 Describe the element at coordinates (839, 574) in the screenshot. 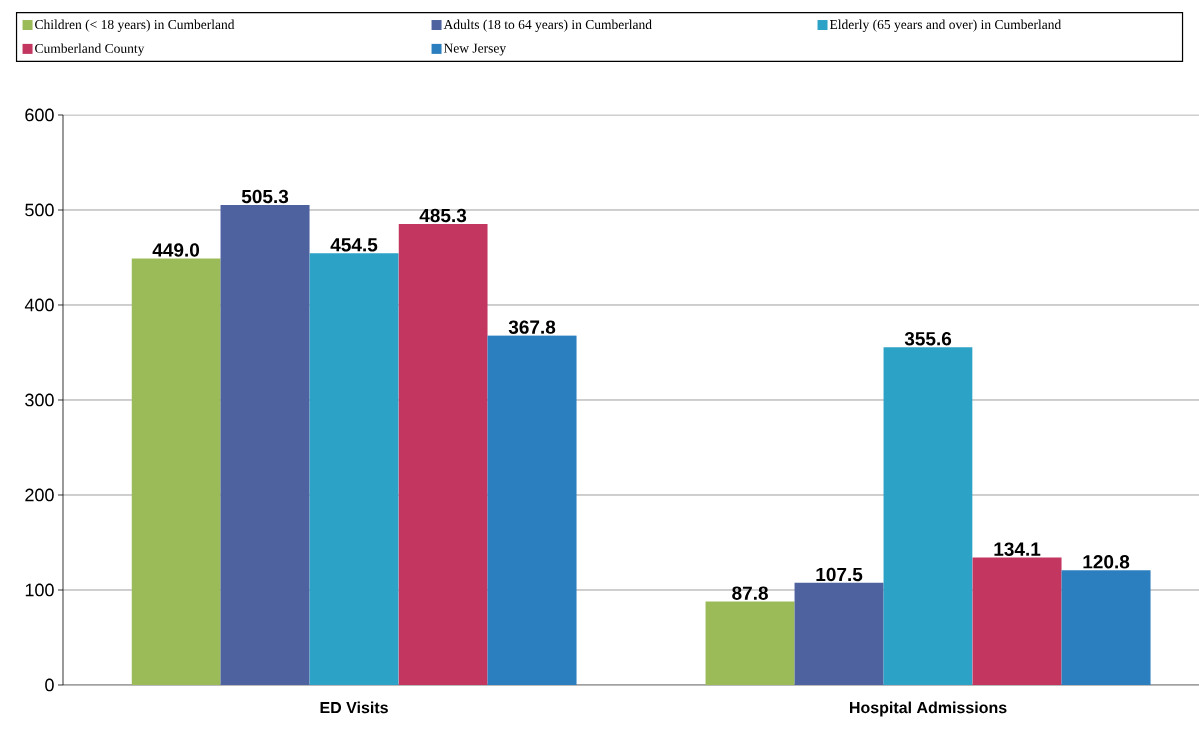

I see `data-label: 107.5` at that location.